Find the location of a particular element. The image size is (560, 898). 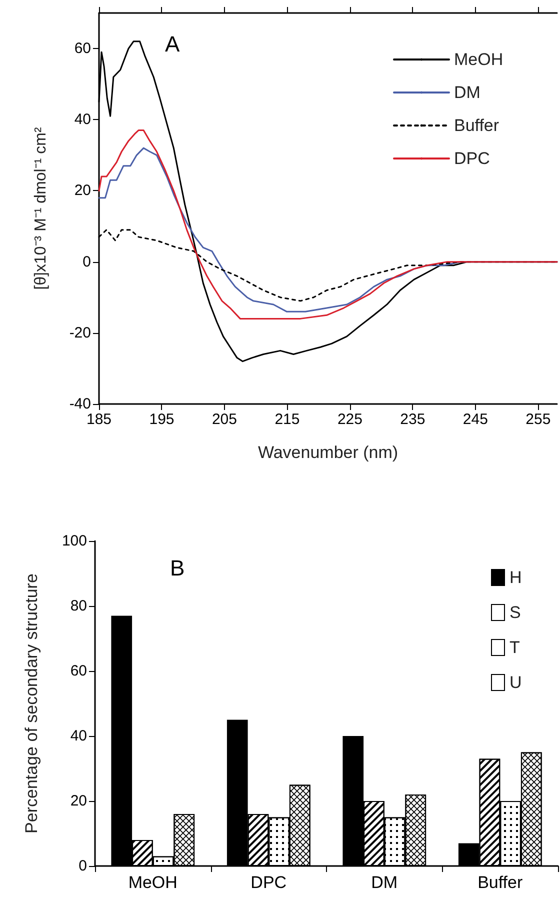

legend-label: Buffer is located at coordinates (477, 125).